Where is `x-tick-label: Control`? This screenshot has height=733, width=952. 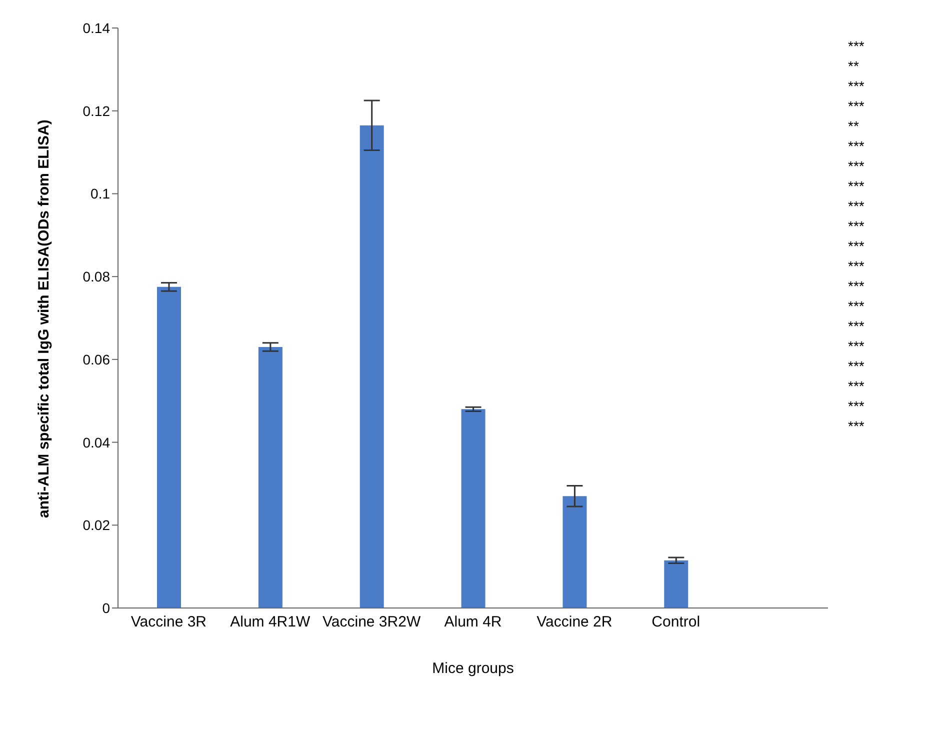 x-tick-label: Control is located at coordinates (676, 622).